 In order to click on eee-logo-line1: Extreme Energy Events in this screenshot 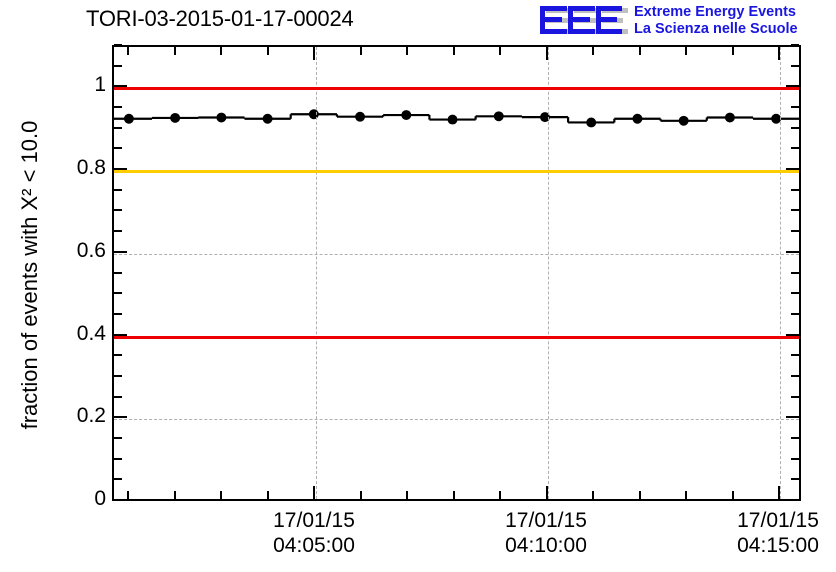, I will do `click(715, 12)`.